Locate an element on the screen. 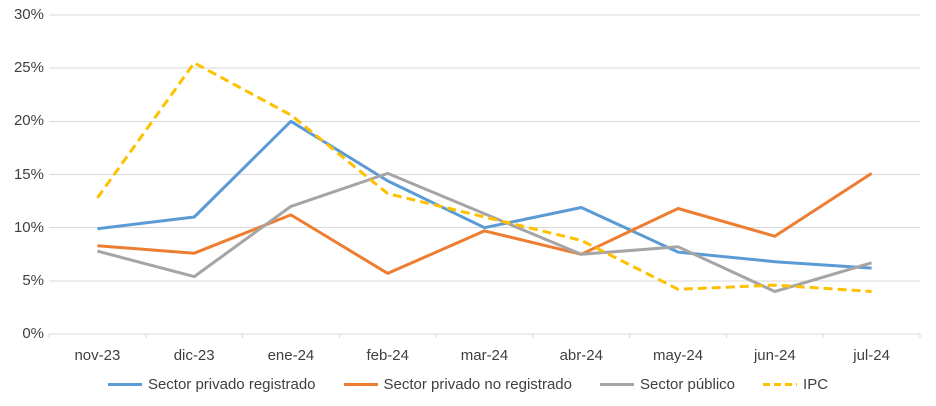 Image resolution: width=936 pixels, height=406 pixels. y-axis-label: 10% is located at coordinates (28, 227).